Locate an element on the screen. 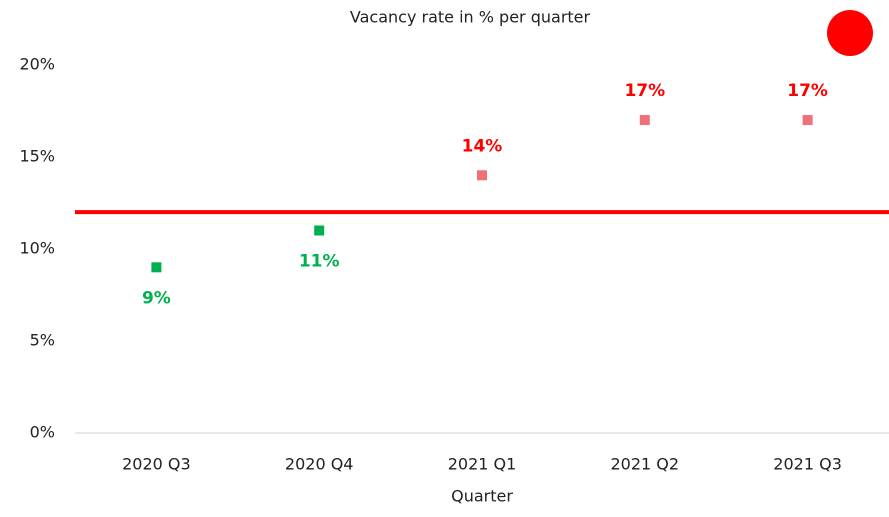 This screenshot has height=517, width=889. y-tick-label: 0% is located at coordinates (42, 432).